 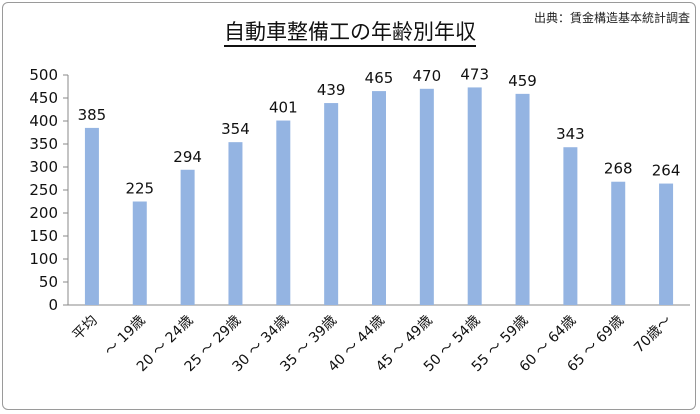 What do you see at coordinates (379, 78) in the screenshot?
I see `data-label: 465` at bounding box center [379, 78].